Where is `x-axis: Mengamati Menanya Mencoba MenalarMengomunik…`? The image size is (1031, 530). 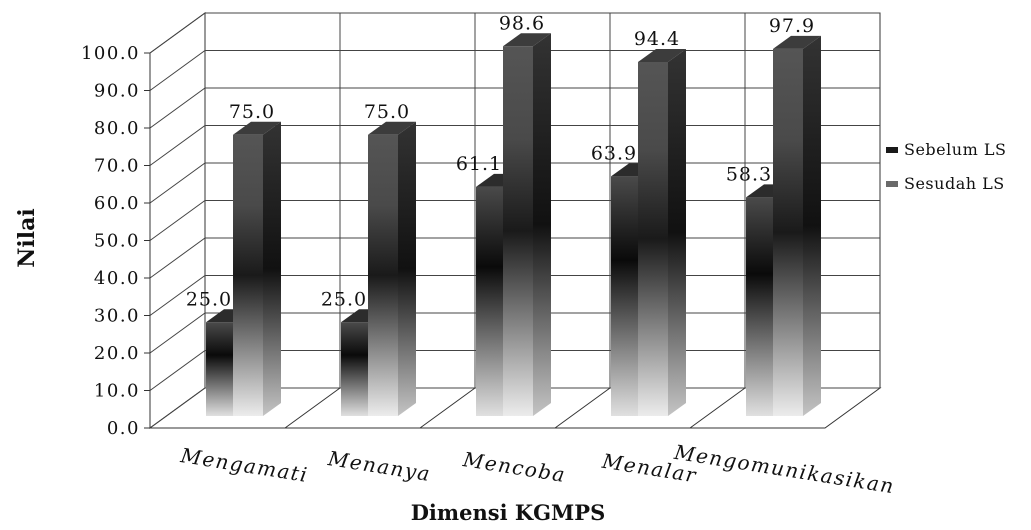 x-axis: Mengamati Menanya Mencoba MenalarMengomunik… is located at coordinates (537, 469).